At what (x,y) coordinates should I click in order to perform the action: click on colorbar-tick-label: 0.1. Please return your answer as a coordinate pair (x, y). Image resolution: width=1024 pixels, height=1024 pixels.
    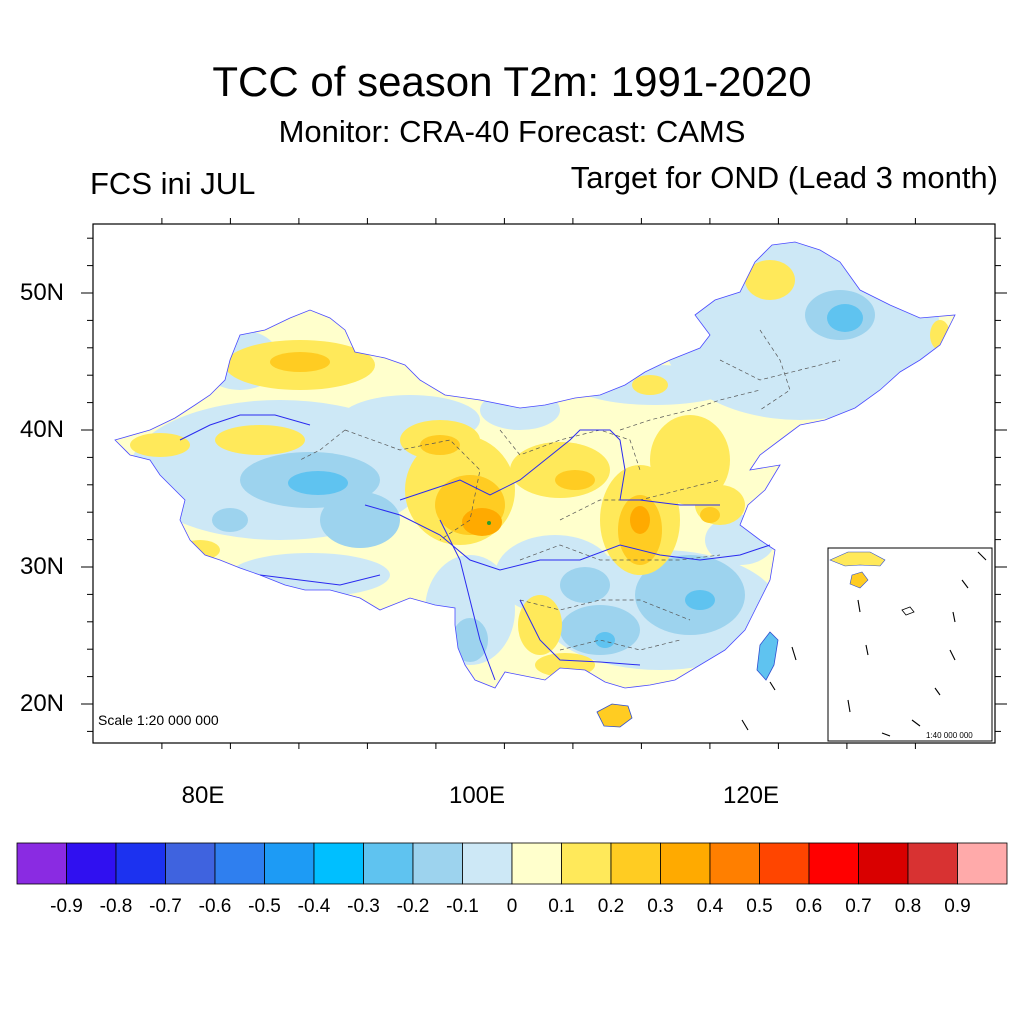
    Looking at the image, I should click on (561, 906).